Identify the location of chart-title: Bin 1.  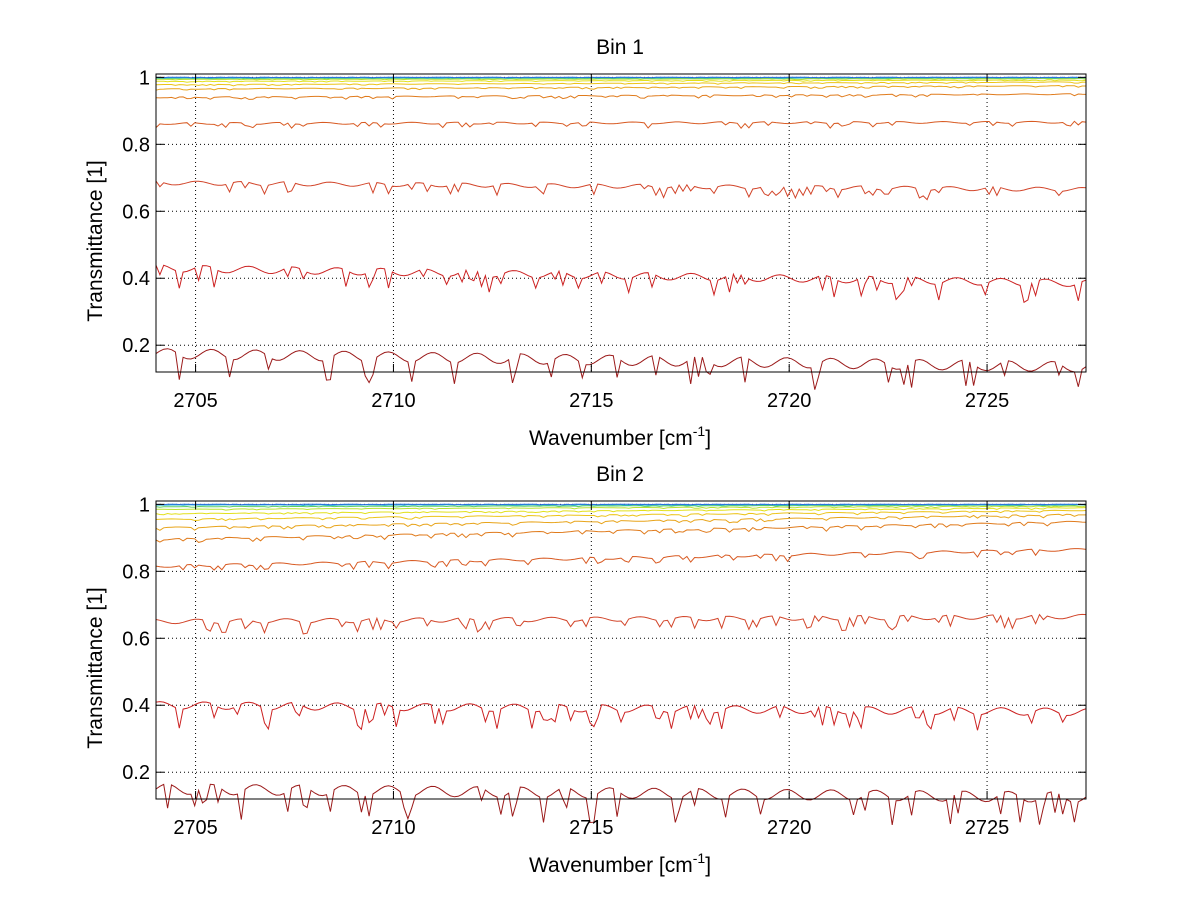
(620, 47).